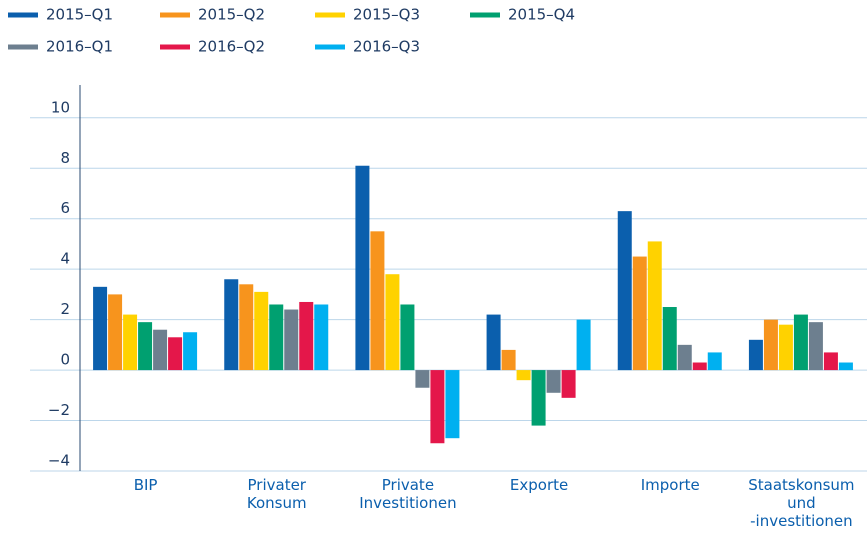 Image resolution: width=867 pixels, height=541 pixels. Describe the element at coordinates (65, 360) in the screenshot. I see `y-tick-label: 0` at that location.